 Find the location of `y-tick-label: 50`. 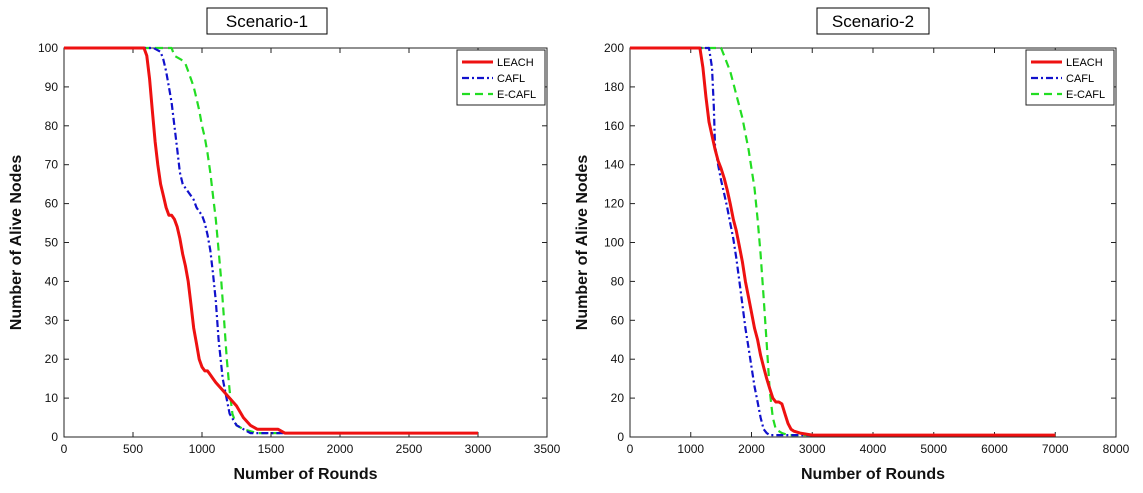

y-tick-label: 50 is located at coordinates (52, 243).